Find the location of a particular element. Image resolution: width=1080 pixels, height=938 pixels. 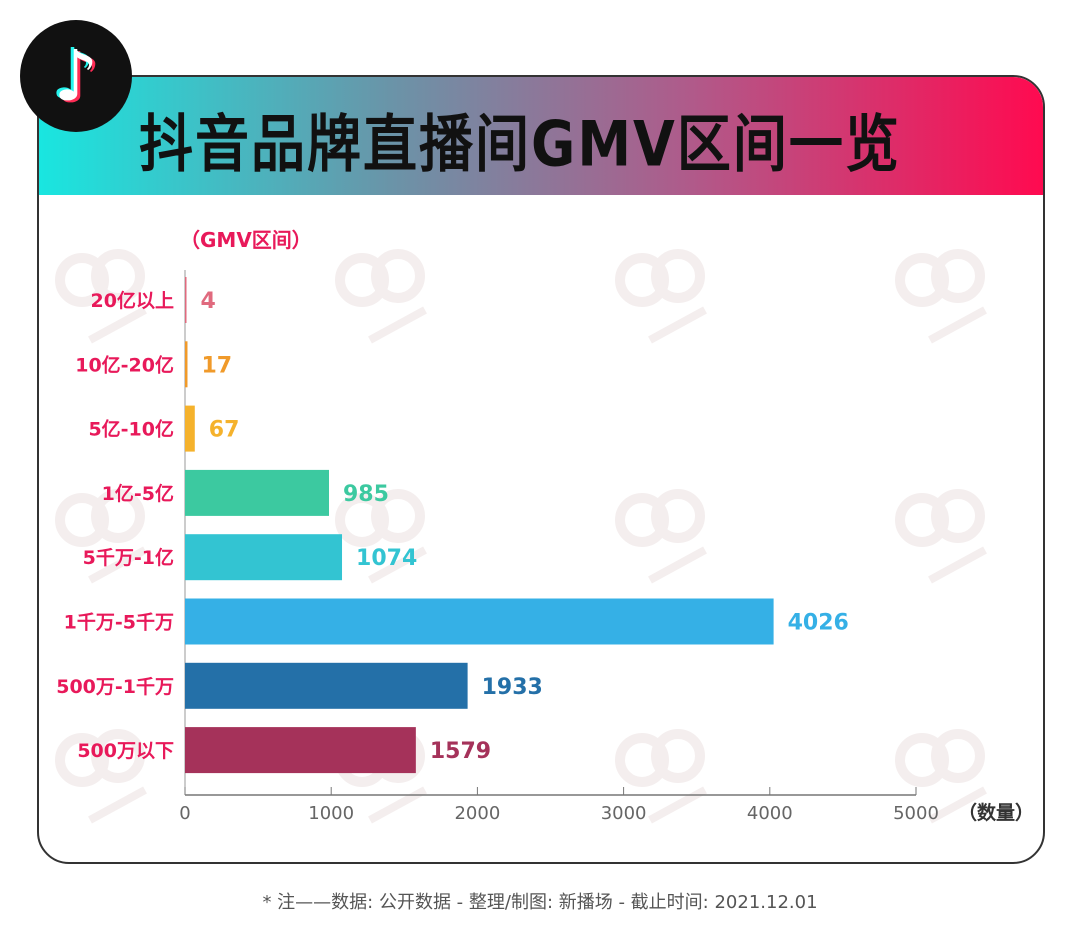

data-label: 1074 is located at coordinates (386, 558).